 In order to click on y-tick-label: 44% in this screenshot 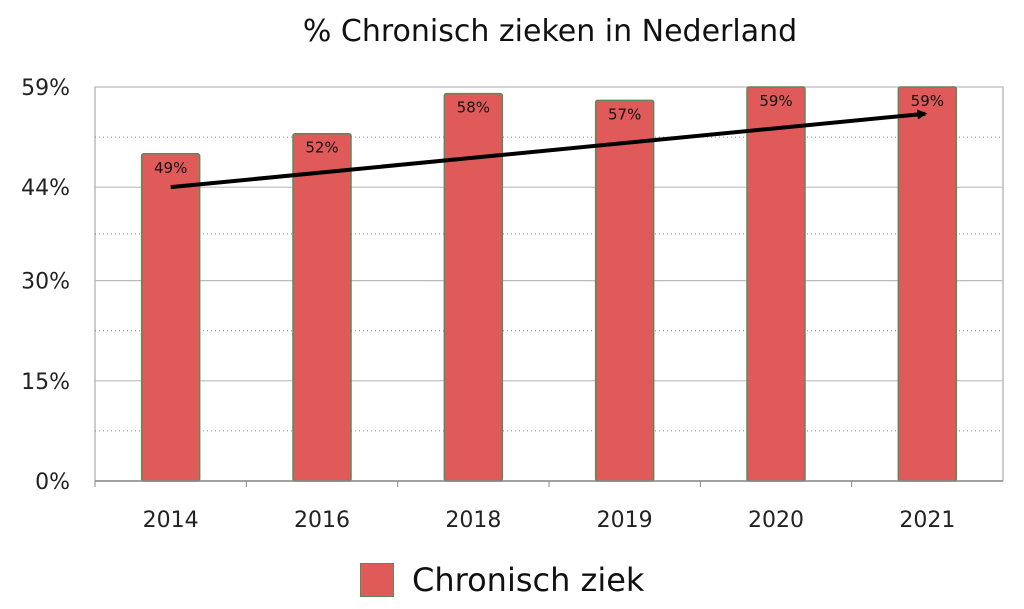, I will do `click(45, 188)`.